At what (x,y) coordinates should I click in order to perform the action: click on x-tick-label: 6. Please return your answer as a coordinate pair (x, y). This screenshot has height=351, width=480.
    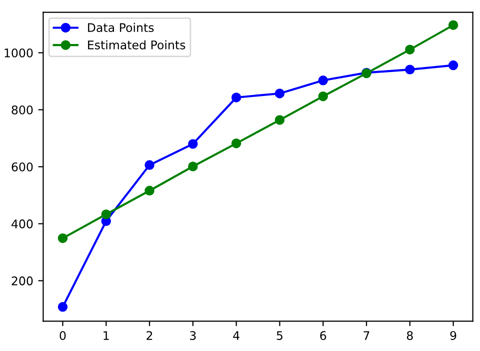
    Looking at the image, I should click on (323, 335).